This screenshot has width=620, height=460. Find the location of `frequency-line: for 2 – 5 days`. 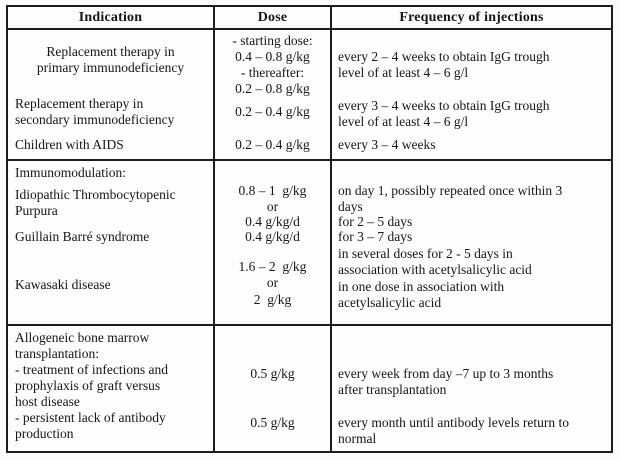

frequency-line: for 2 – 5 days is located at coordinates (375, 221).